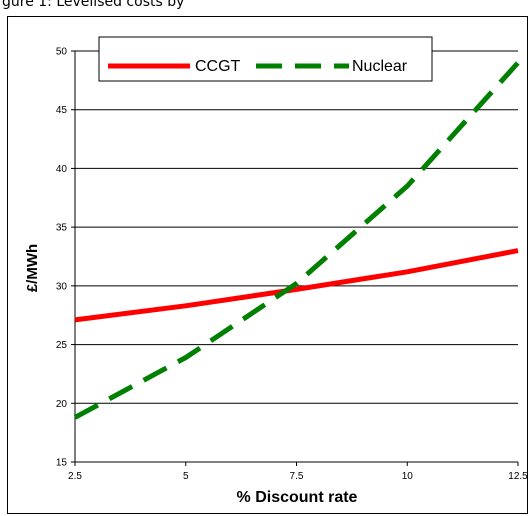  I want to click on figure-caption: gure 1: Levelised costs by, so click(93, 5).